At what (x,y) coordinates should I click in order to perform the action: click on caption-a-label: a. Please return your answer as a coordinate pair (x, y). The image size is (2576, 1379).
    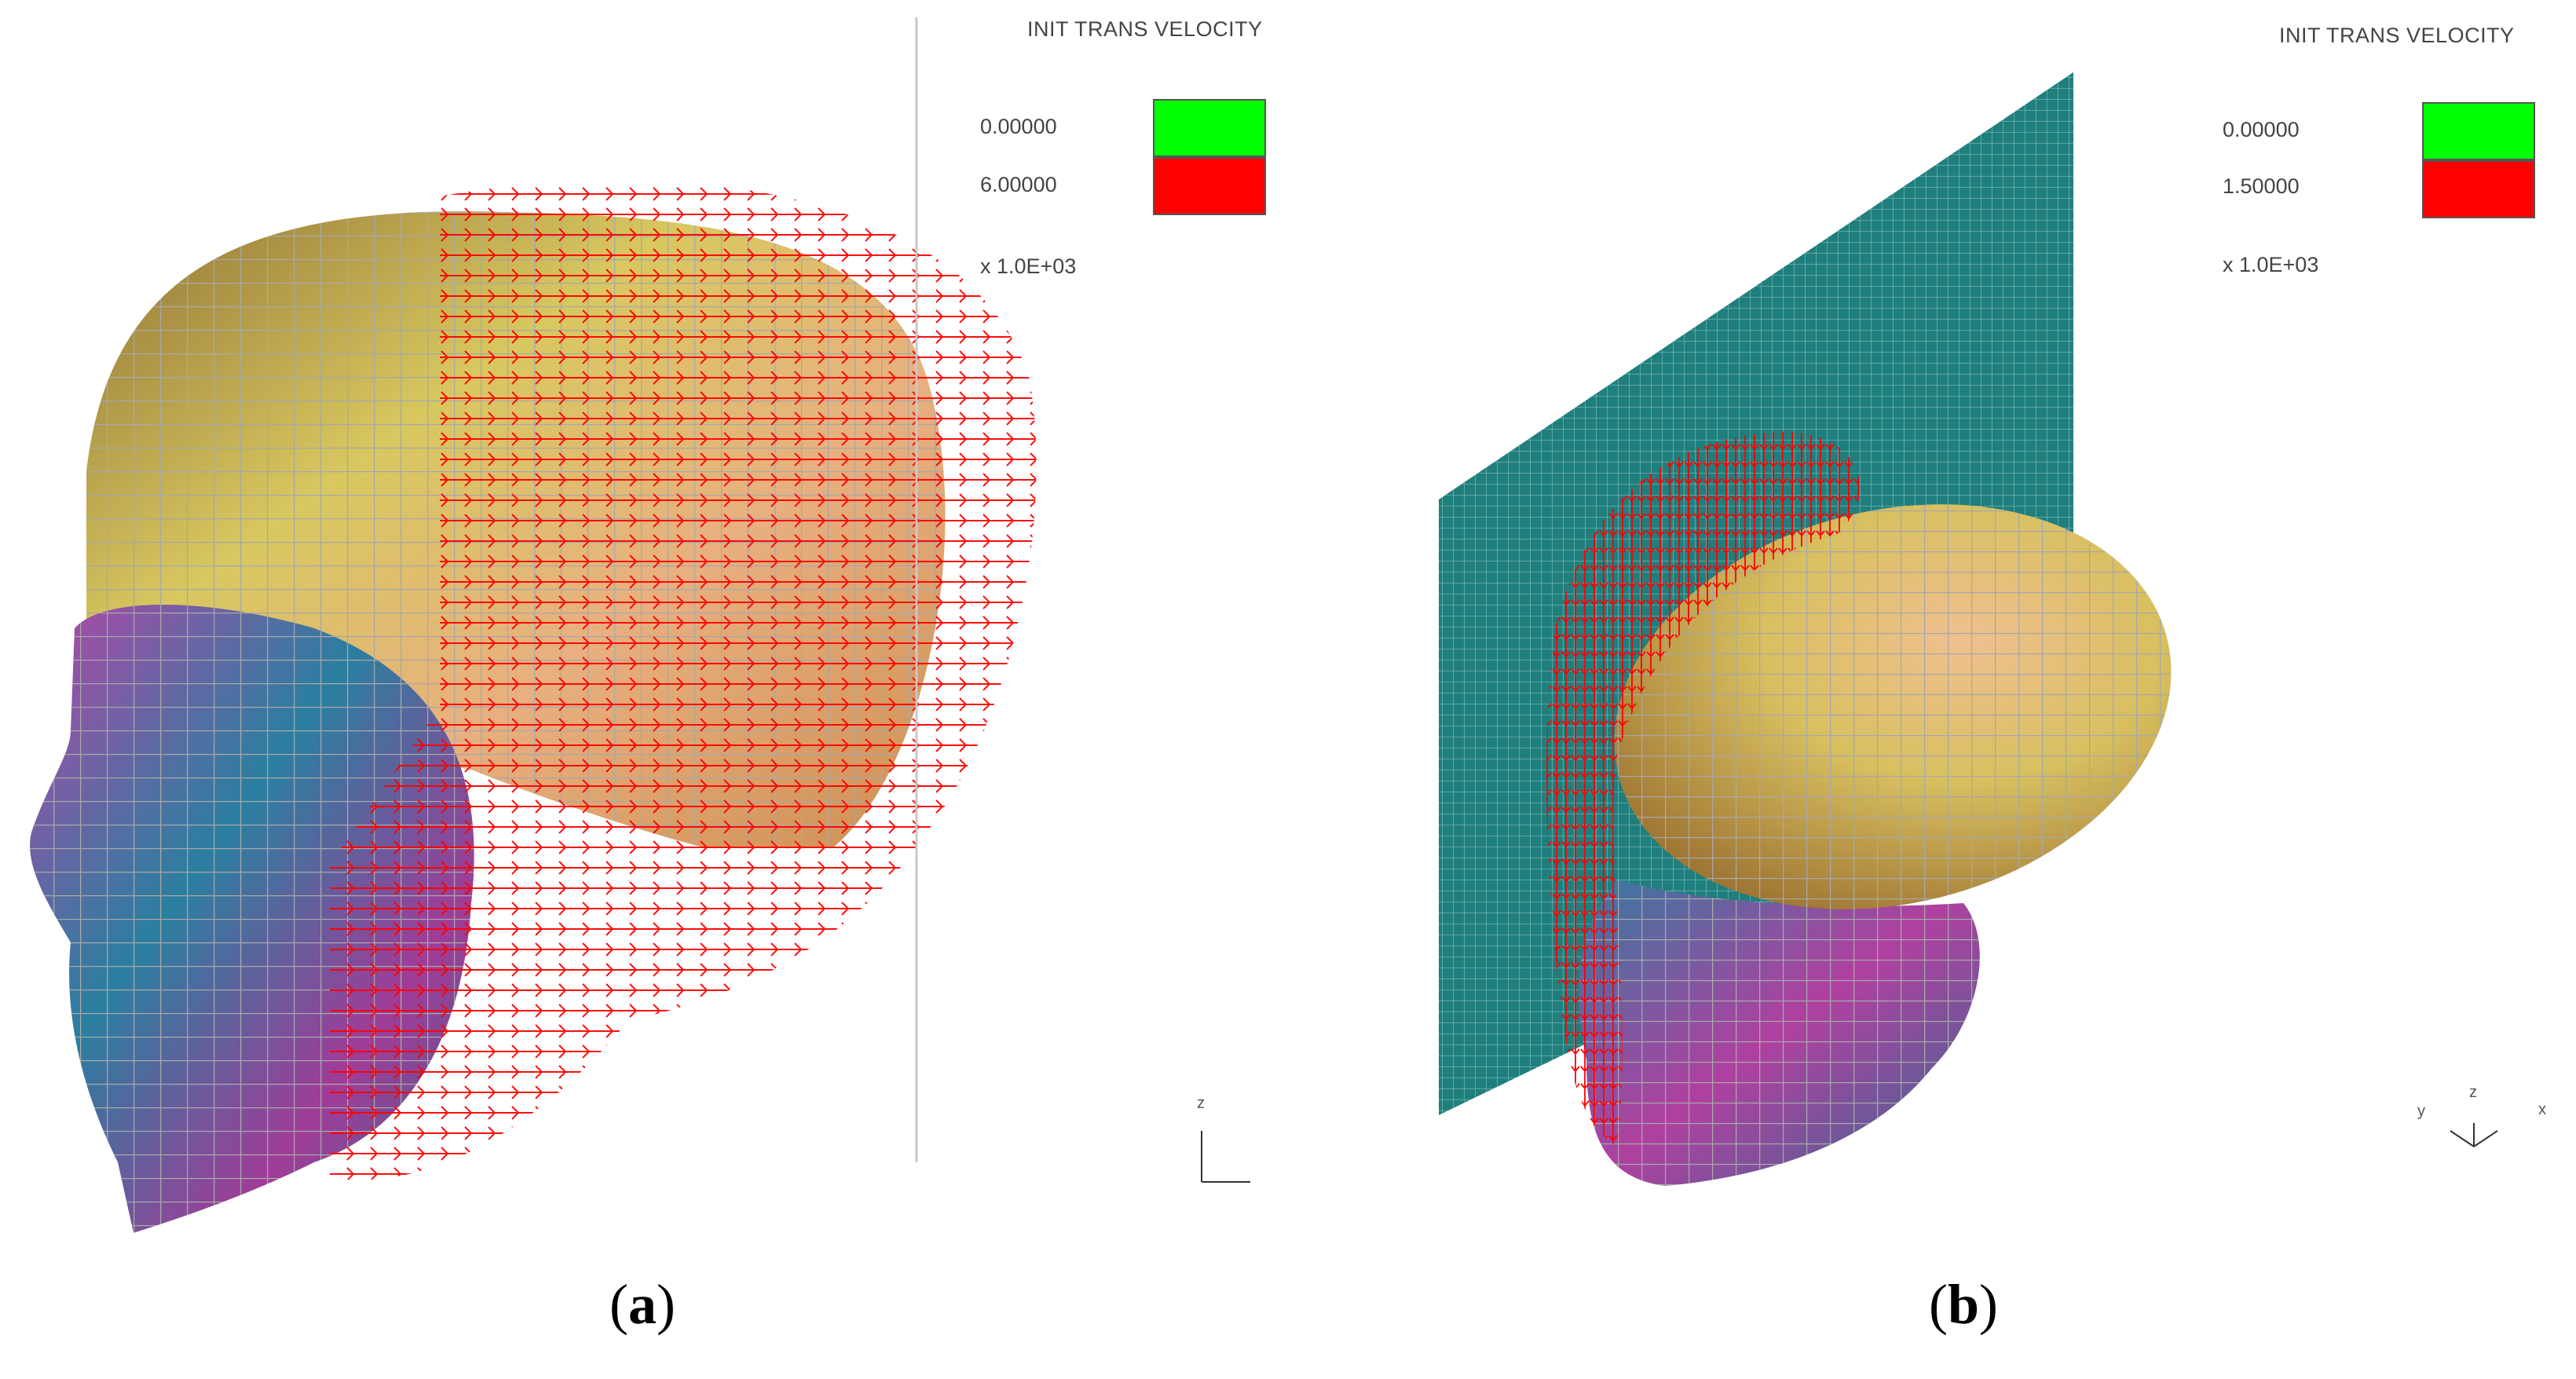
    Looking at the image, I should click on (643, 1304).